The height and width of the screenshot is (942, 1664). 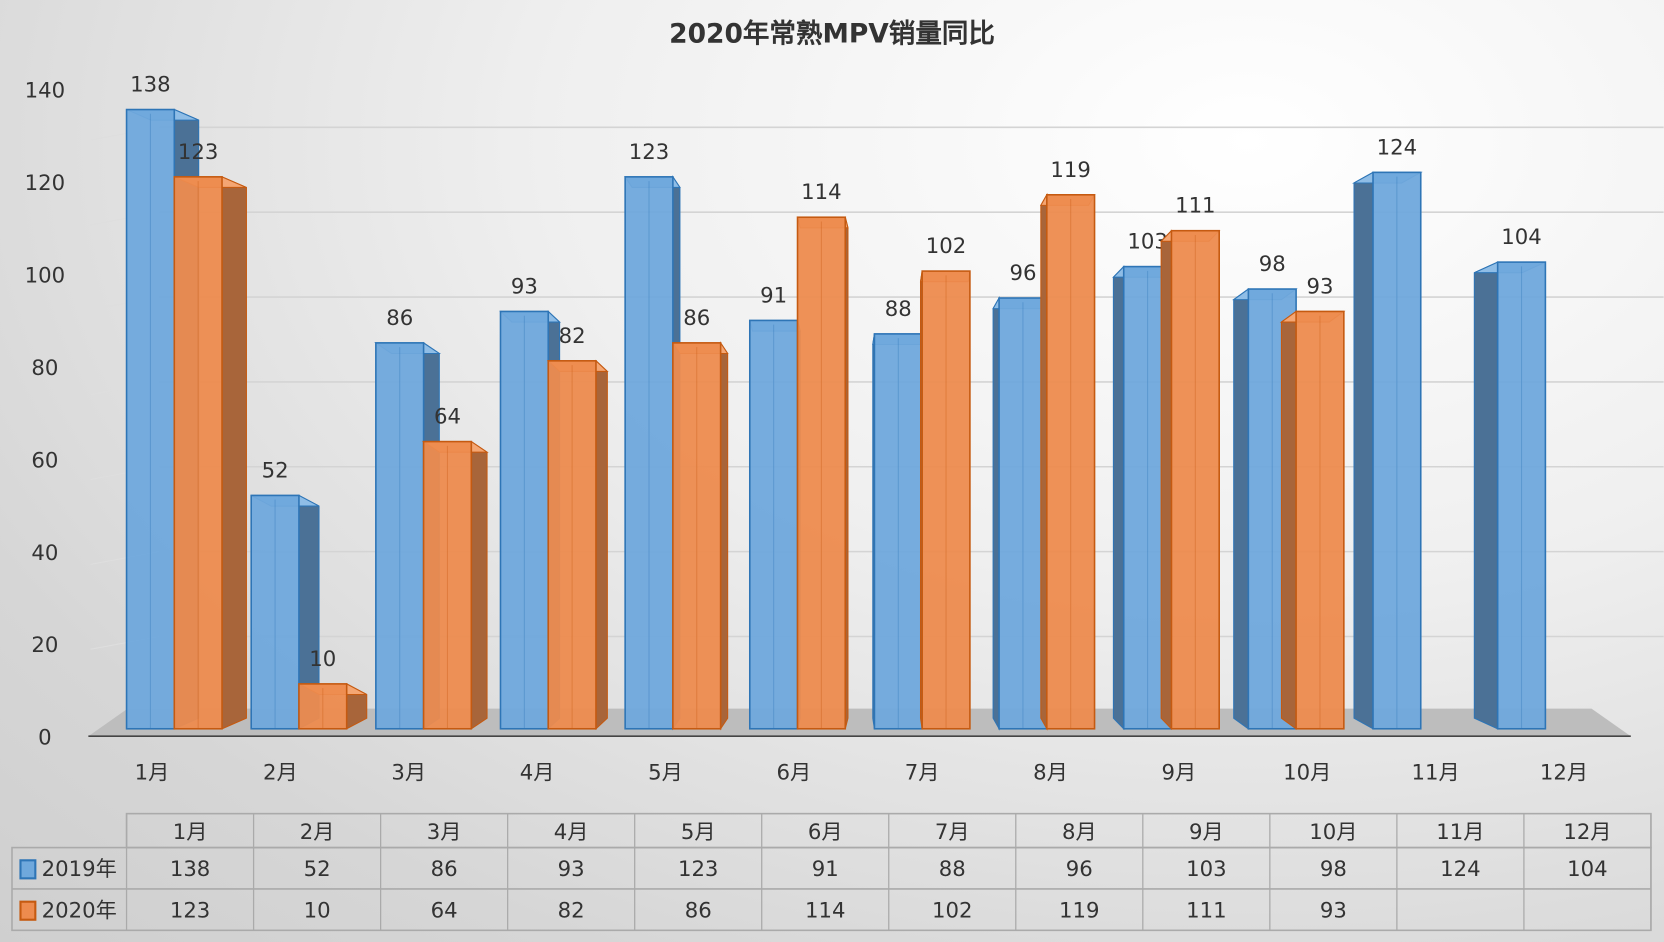 What do you see at coordinates (79, 911) in the screenshot?
I see `legend-label: 2020年` at bounding box center [79, 911].